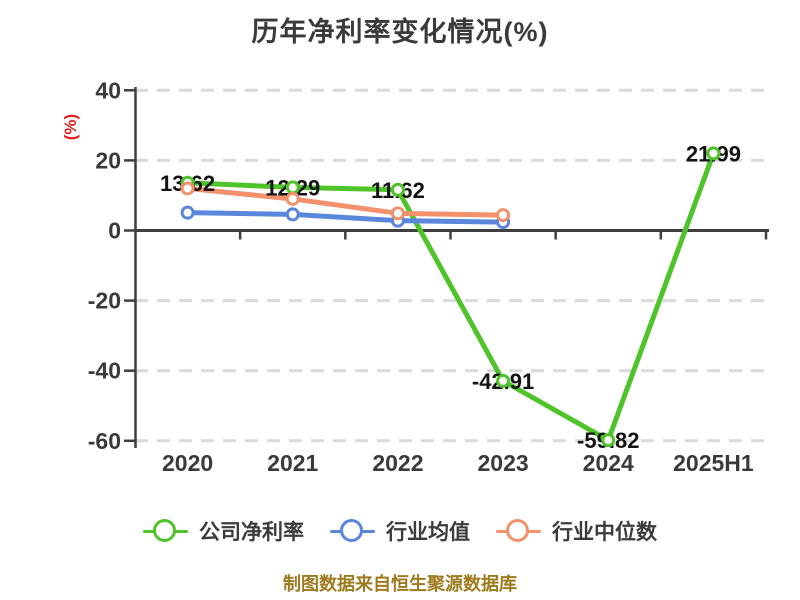  What do you see at coordinates (345, 217) in the screenshot?
I see `series-line-1-行业均值` at bounding box center [345, 217].